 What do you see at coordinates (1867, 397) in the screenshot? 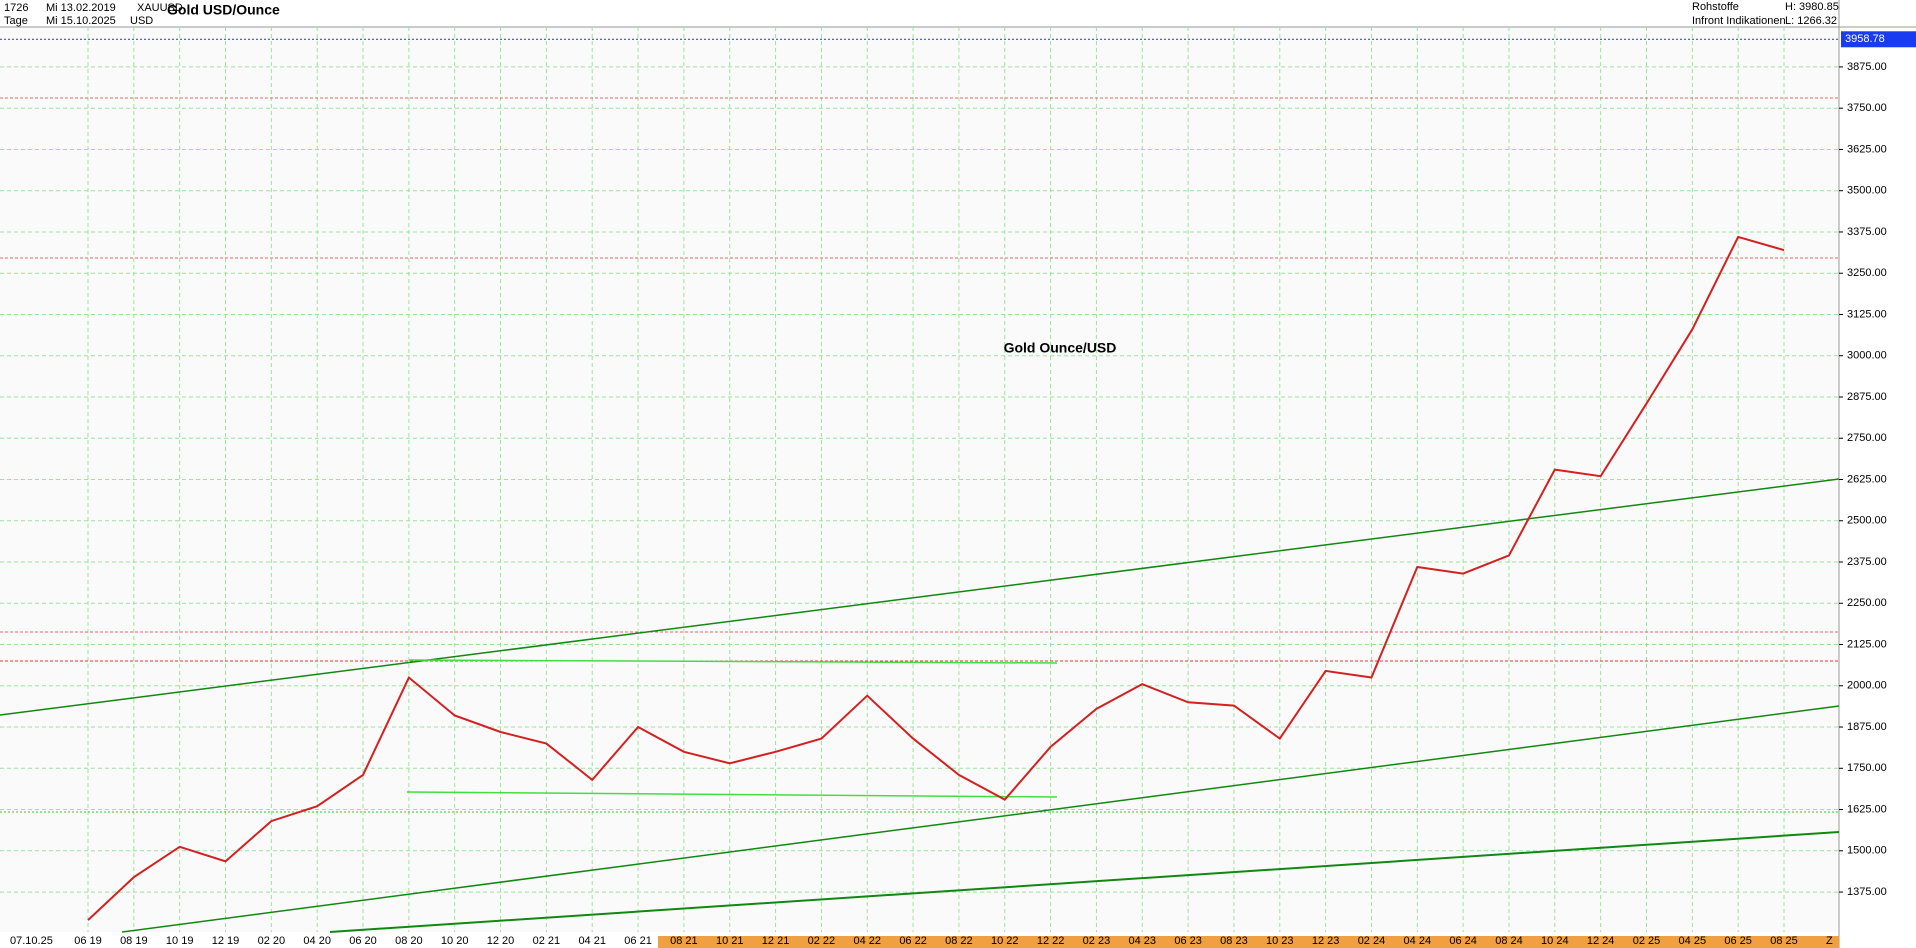
I see `y-tick-label: 2875.00` at bounding box center [1867, 397].